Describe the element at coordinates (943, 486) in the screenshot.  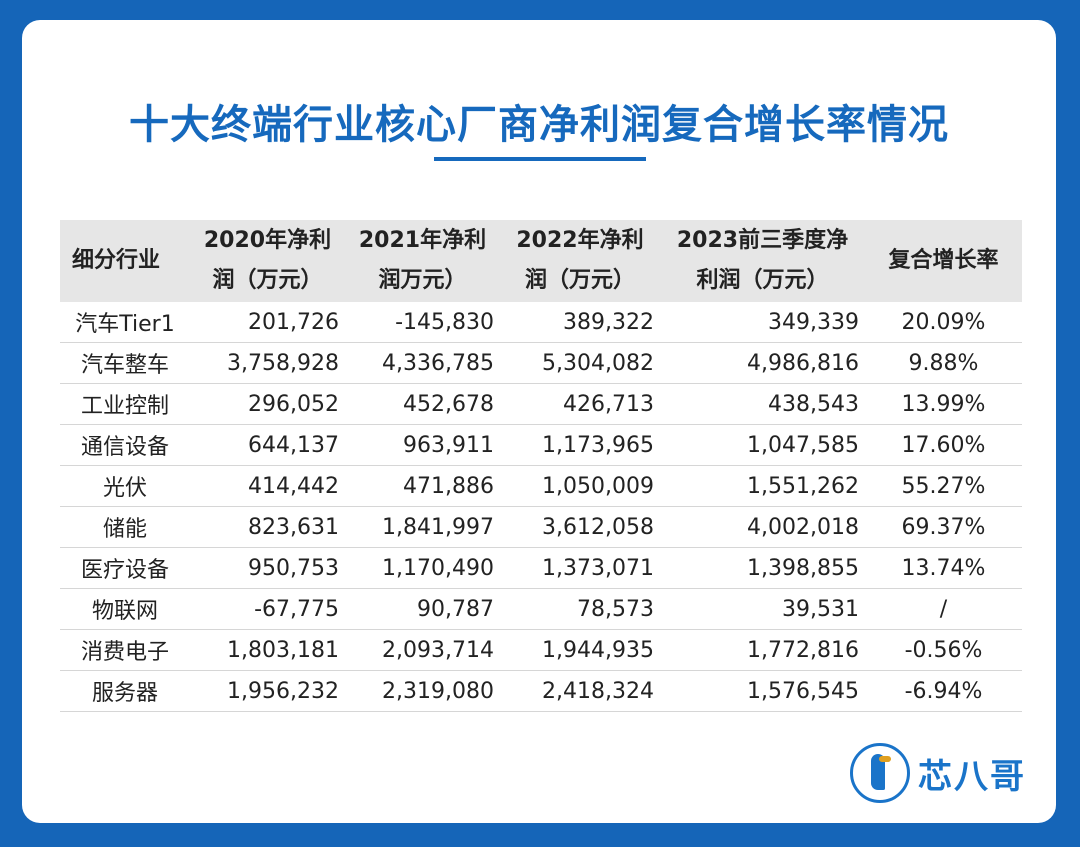
I see `cagr-cell: 55.27%` at that location.